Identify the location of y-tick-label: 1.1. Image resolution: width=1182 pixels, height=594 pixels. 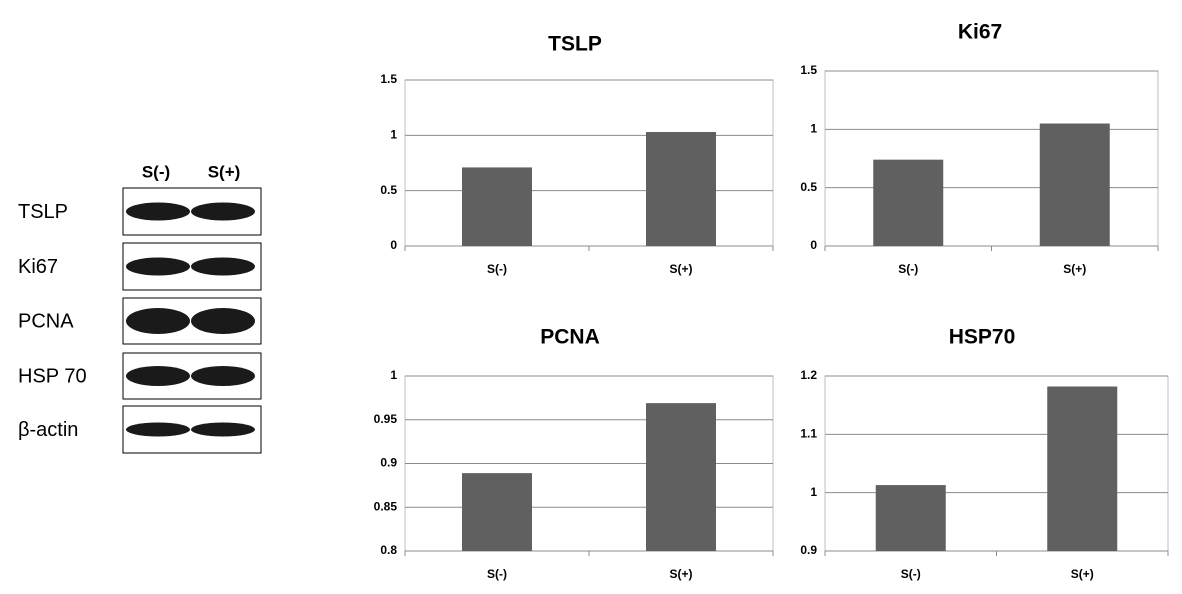
(808, 434).